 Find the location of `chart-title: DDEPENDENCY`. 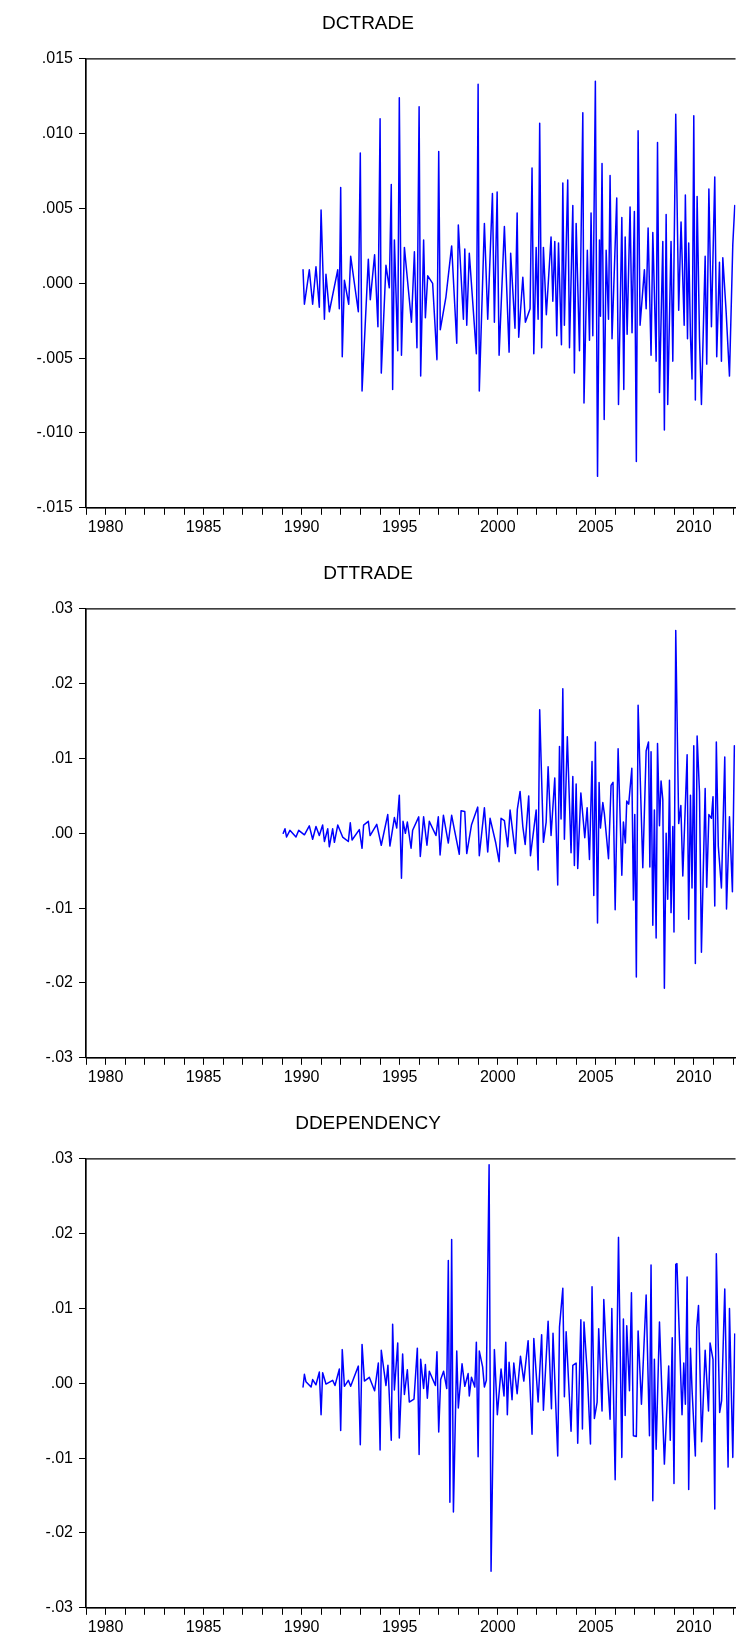

chart-title: DDEPENDENCY is located at coordinates (368, 1122).